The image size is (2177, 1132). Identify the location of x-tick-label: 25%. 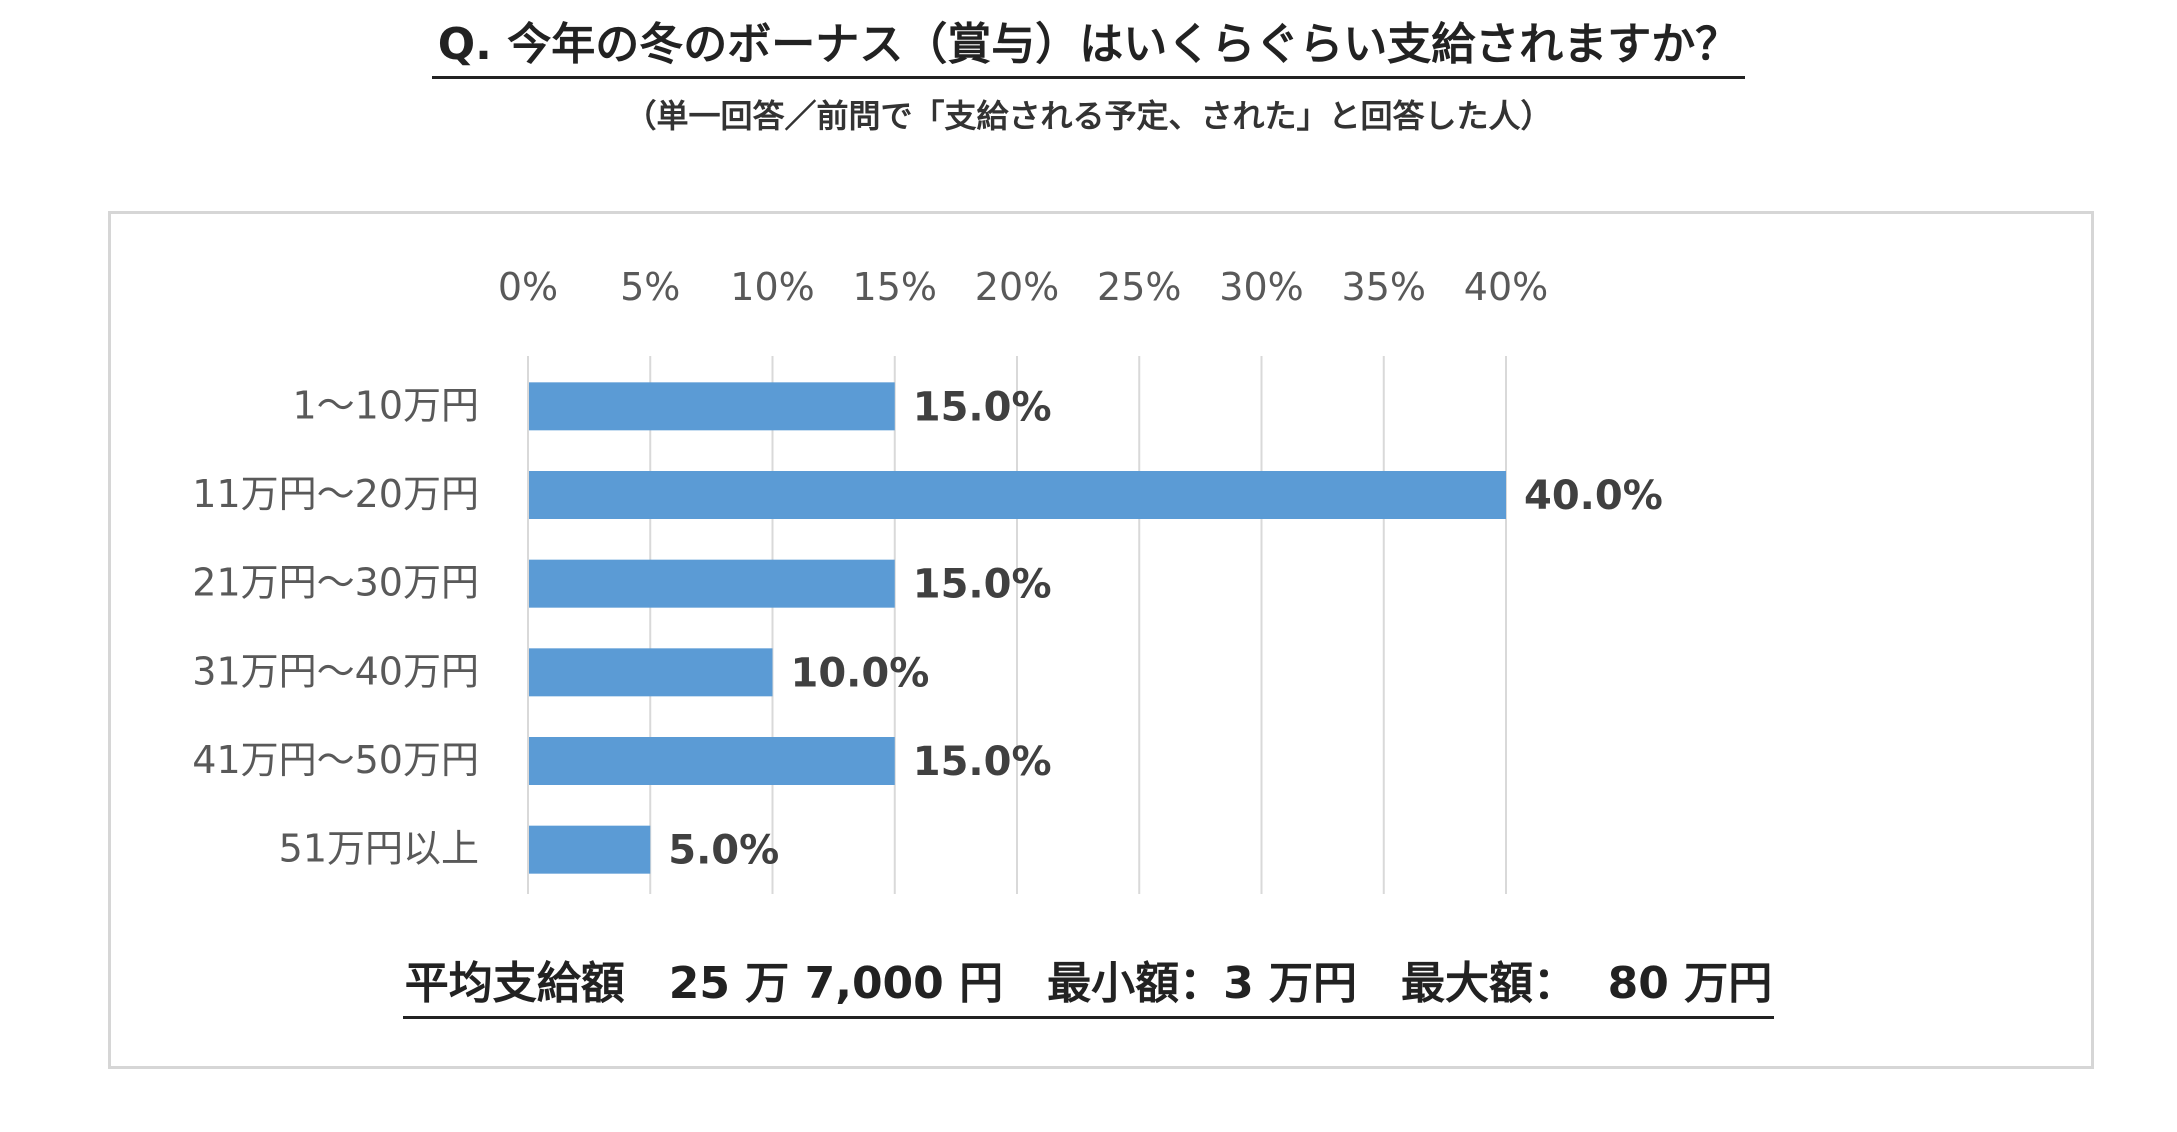
(1139, 287).